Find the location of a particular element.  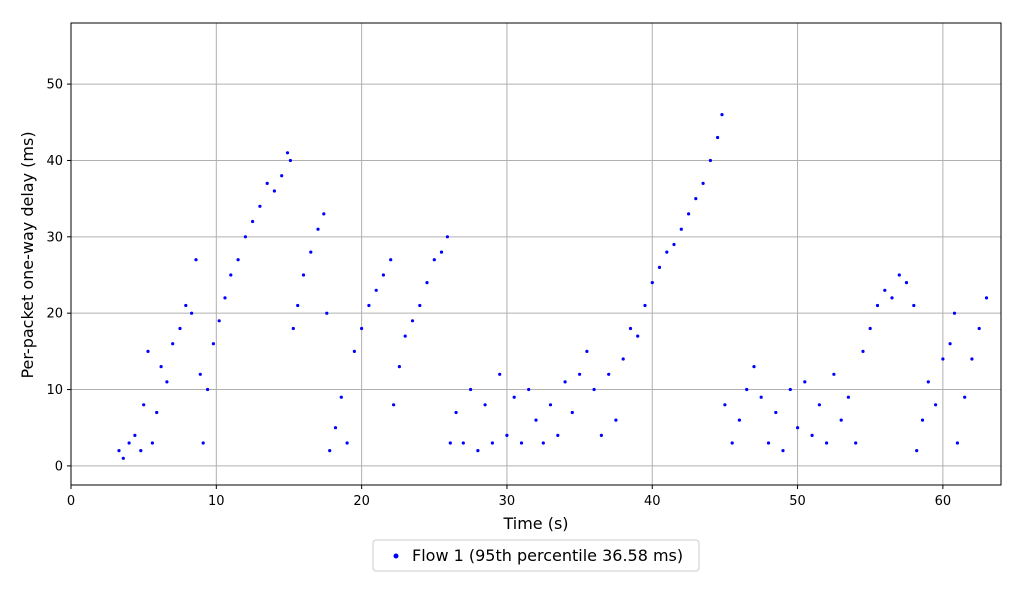

x-tick-label: 10 is located at coordinates (216, 501).